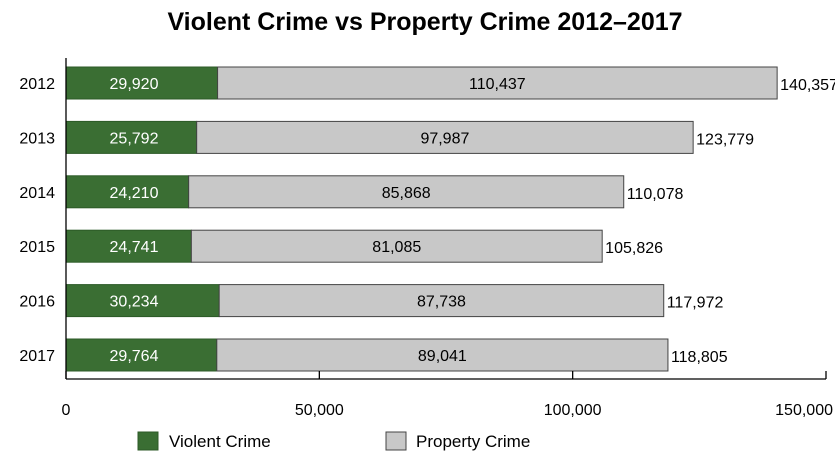 The image size is (835, 454). I want to click on x-tick-label: 150,000, so click(804, 410).